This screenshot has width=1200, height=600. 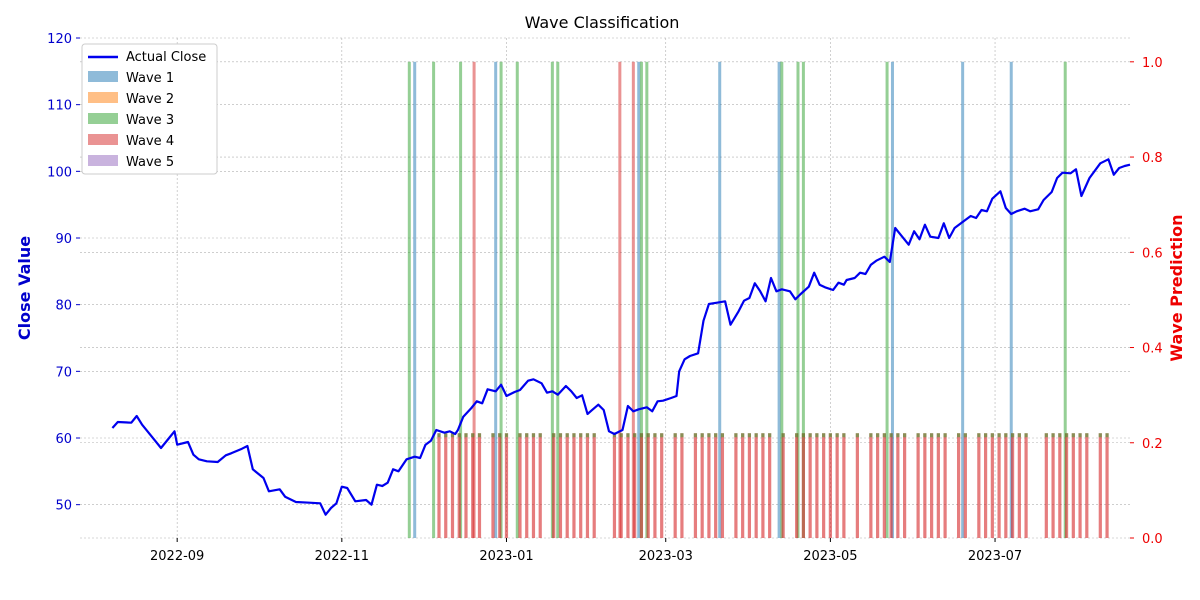 I want to click on legend-label-wave-2: Wave 2, so click(x=150, y=99).